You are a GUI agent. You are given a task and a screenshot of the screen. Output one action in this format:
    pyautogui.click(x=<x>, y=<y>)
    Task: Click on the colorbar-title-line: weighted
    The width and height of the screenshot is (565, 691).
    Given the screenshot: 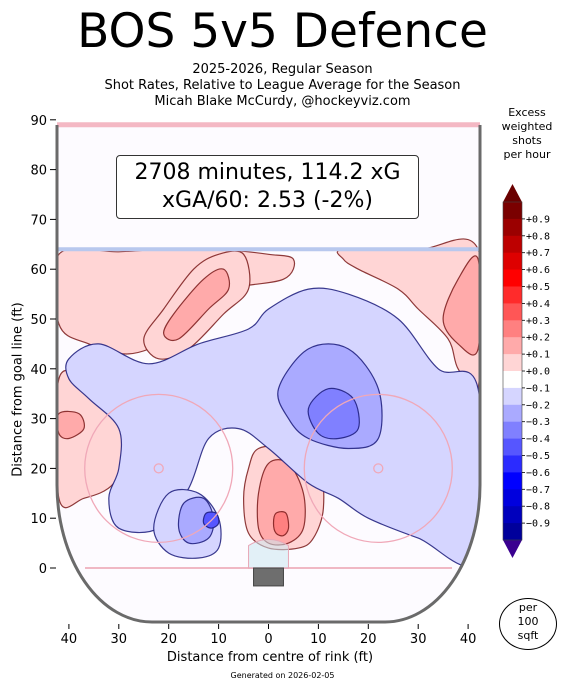 What is the action you would take?
    pyautogui.click(x=527, y=126)
    